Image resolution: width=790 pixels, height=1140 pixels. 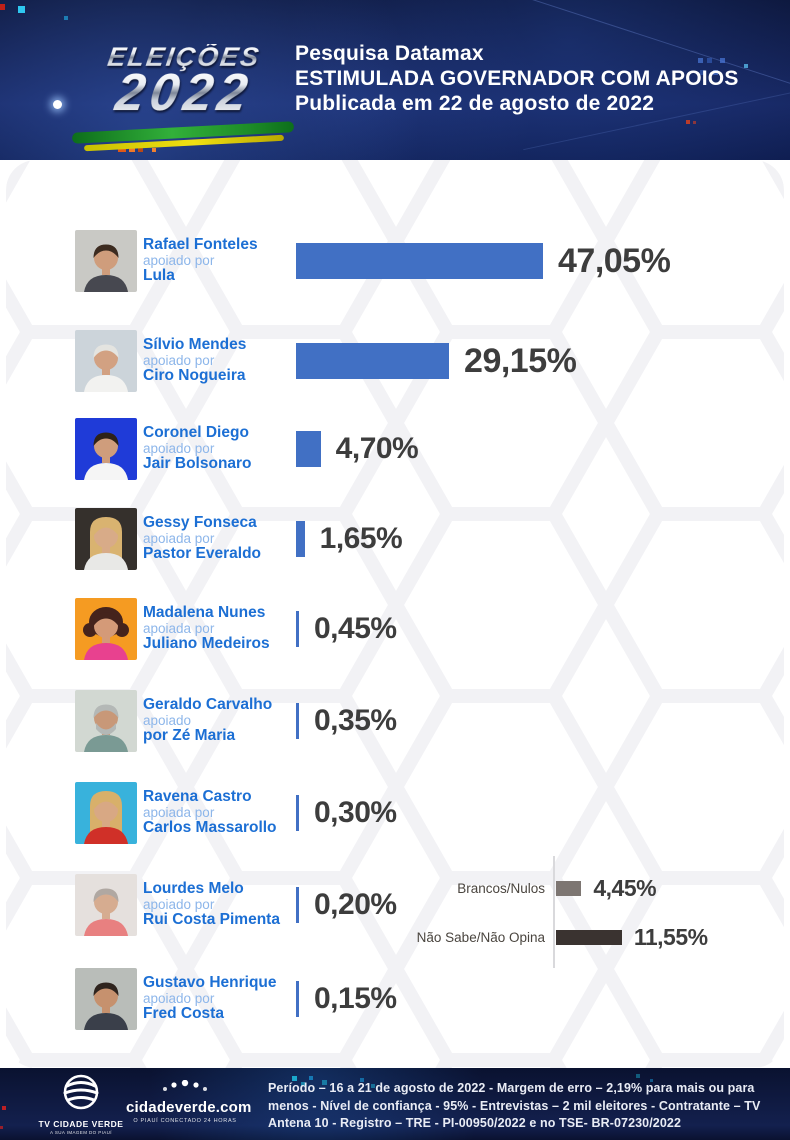 I want to click on result-value: 47,05%, so click(x=614, y=261).